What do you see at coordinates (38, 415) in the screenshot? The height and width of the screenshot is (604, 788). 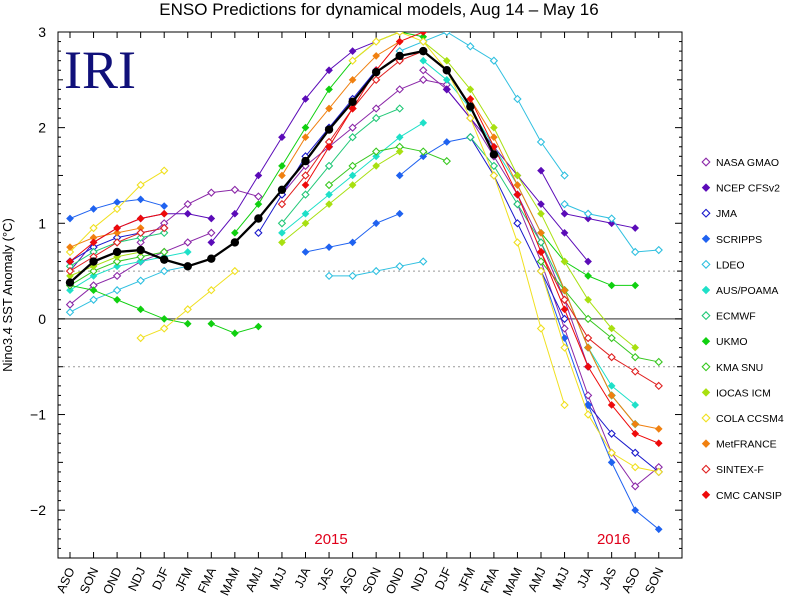 I see `y-tick-label: −1` at bounding box center [38, 415].